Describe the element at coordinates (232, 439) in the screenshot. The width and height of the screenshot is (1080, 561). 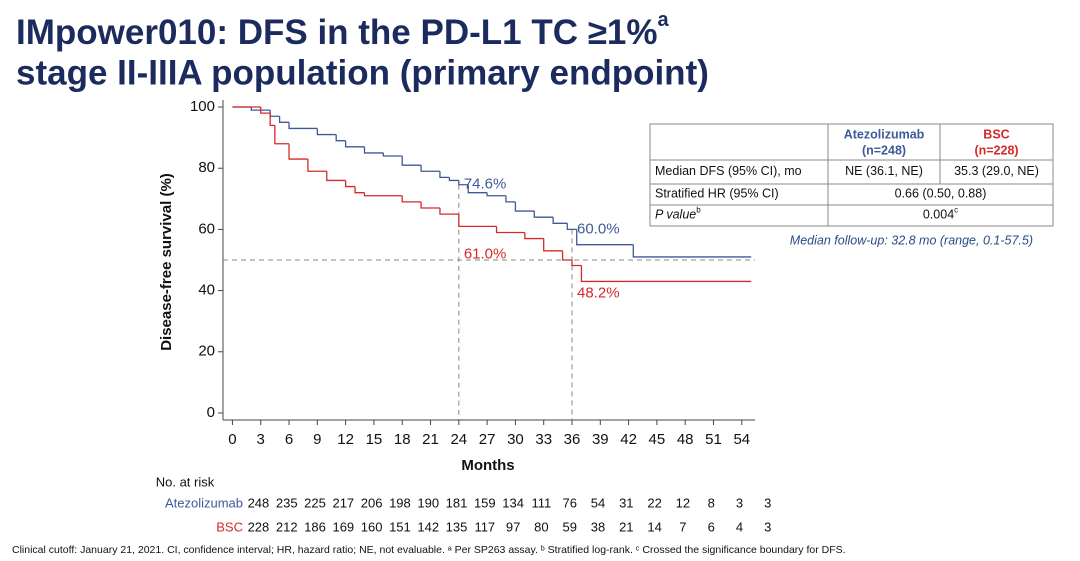
I see `x-tick-label: 0` at that location.